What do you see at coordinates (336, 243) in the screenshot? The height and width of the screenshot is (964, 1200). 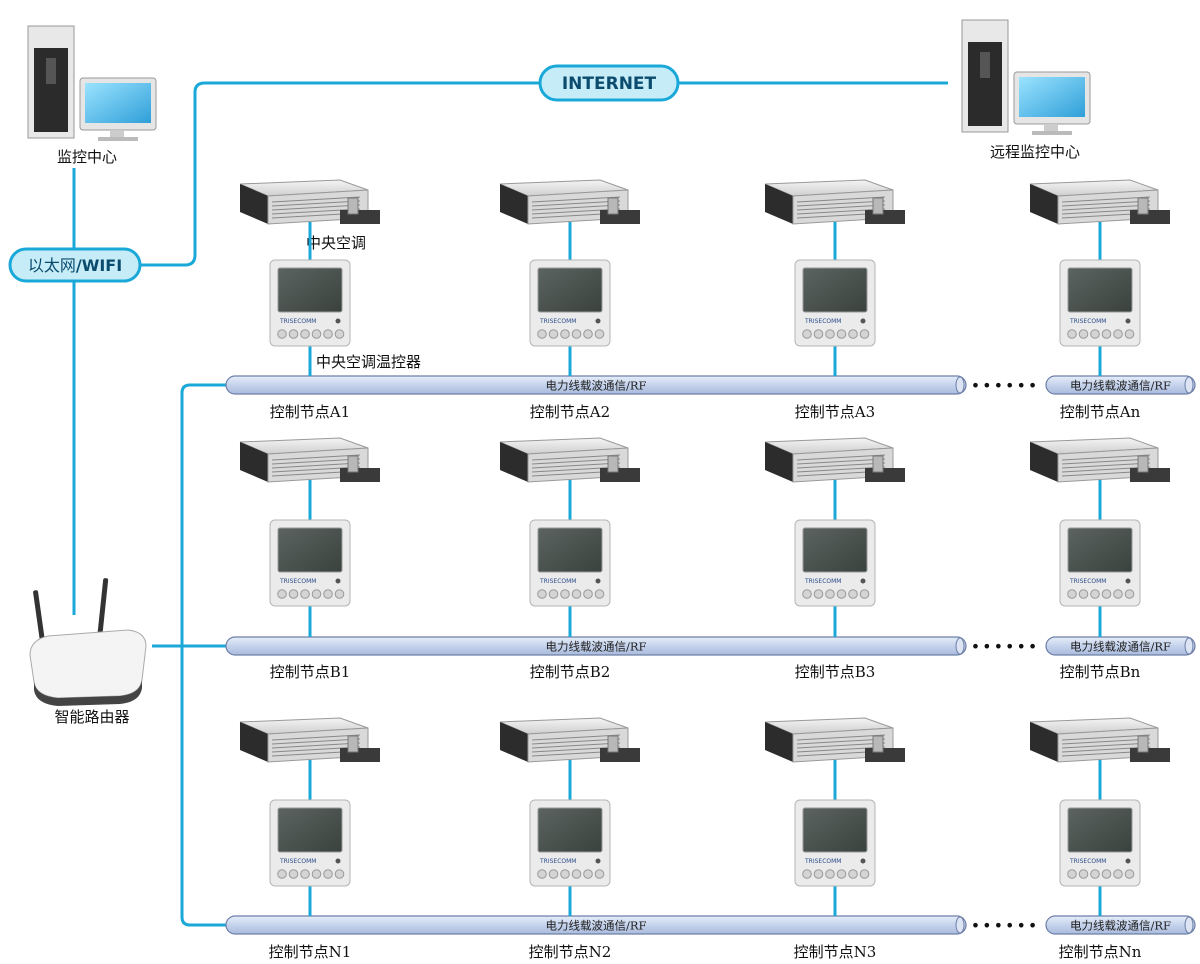 I see `ac-annotation-label: 中央空调` at bounding box center [336, 243].